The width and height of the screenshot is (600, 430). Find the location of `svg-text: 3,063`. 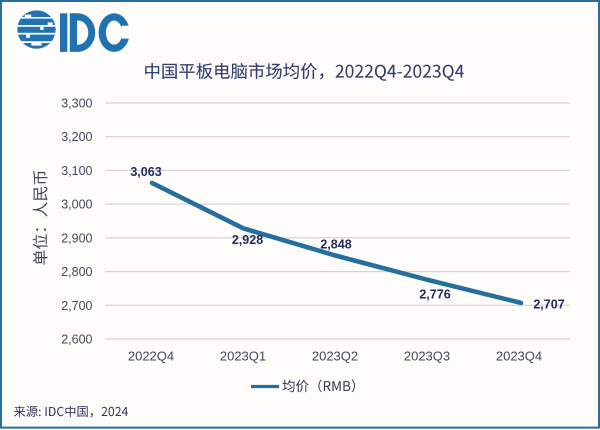

svg-text: 3,063 is located at coordinates (145, 172).